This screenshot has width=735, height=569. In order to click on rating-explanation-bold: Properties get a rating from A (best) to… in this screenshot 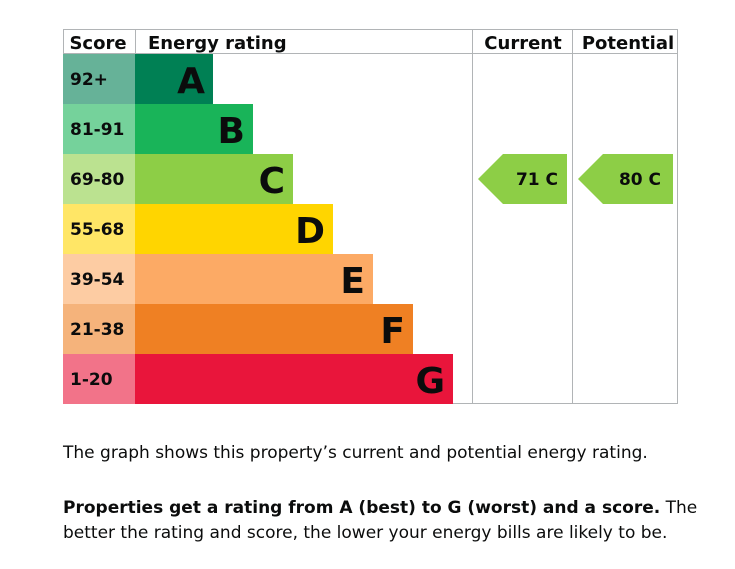, I will do `click(362, 508)`.